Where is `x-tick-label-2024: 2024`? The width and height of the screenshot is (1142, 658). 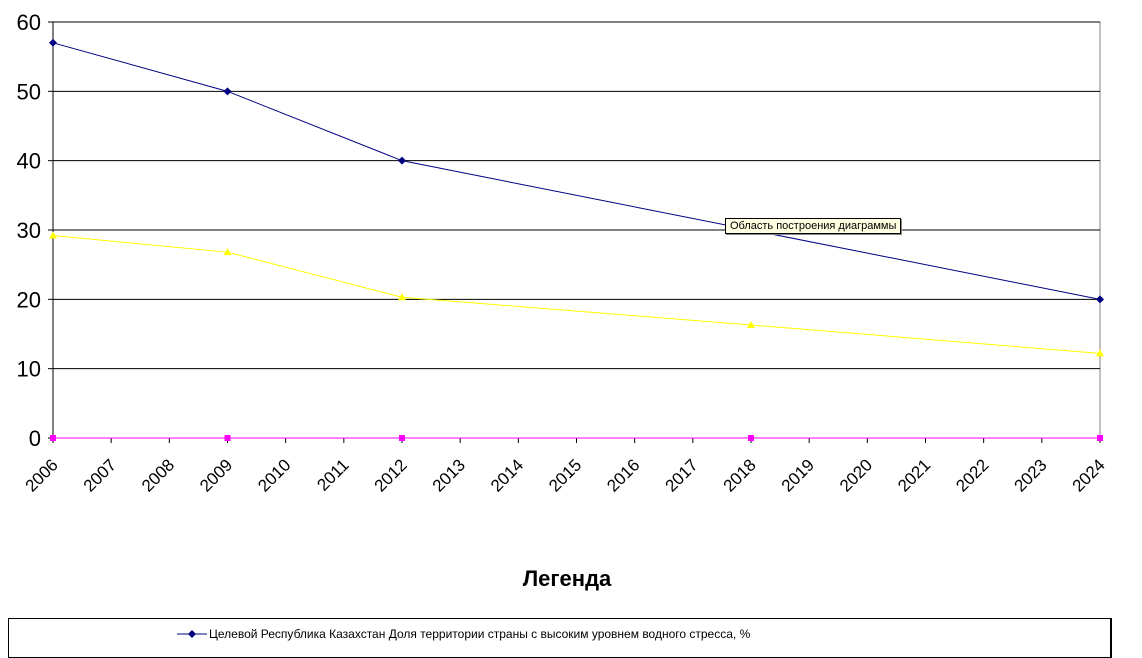 x-tick-label-2024: 2024 is located at coordinates (1089, 475).